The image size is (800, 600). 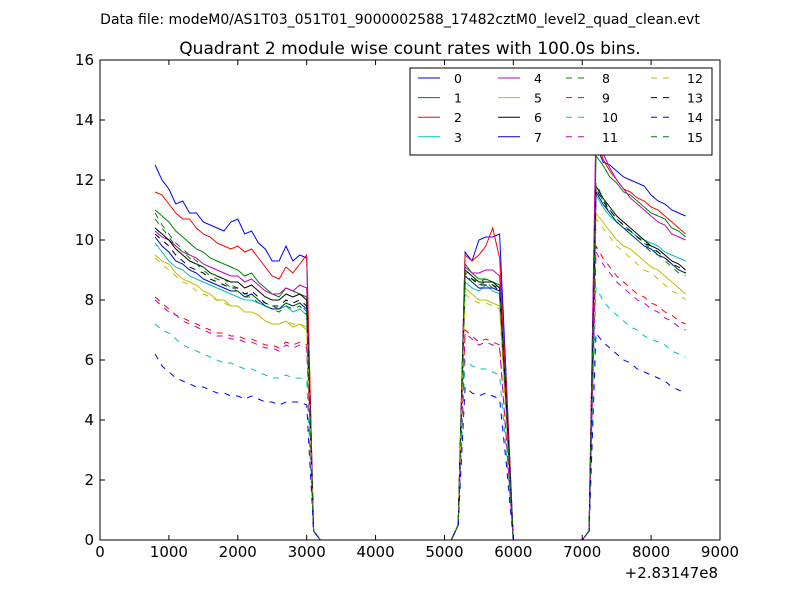 I want to click on legend-label-1: 1, so click(x=458, y=98).